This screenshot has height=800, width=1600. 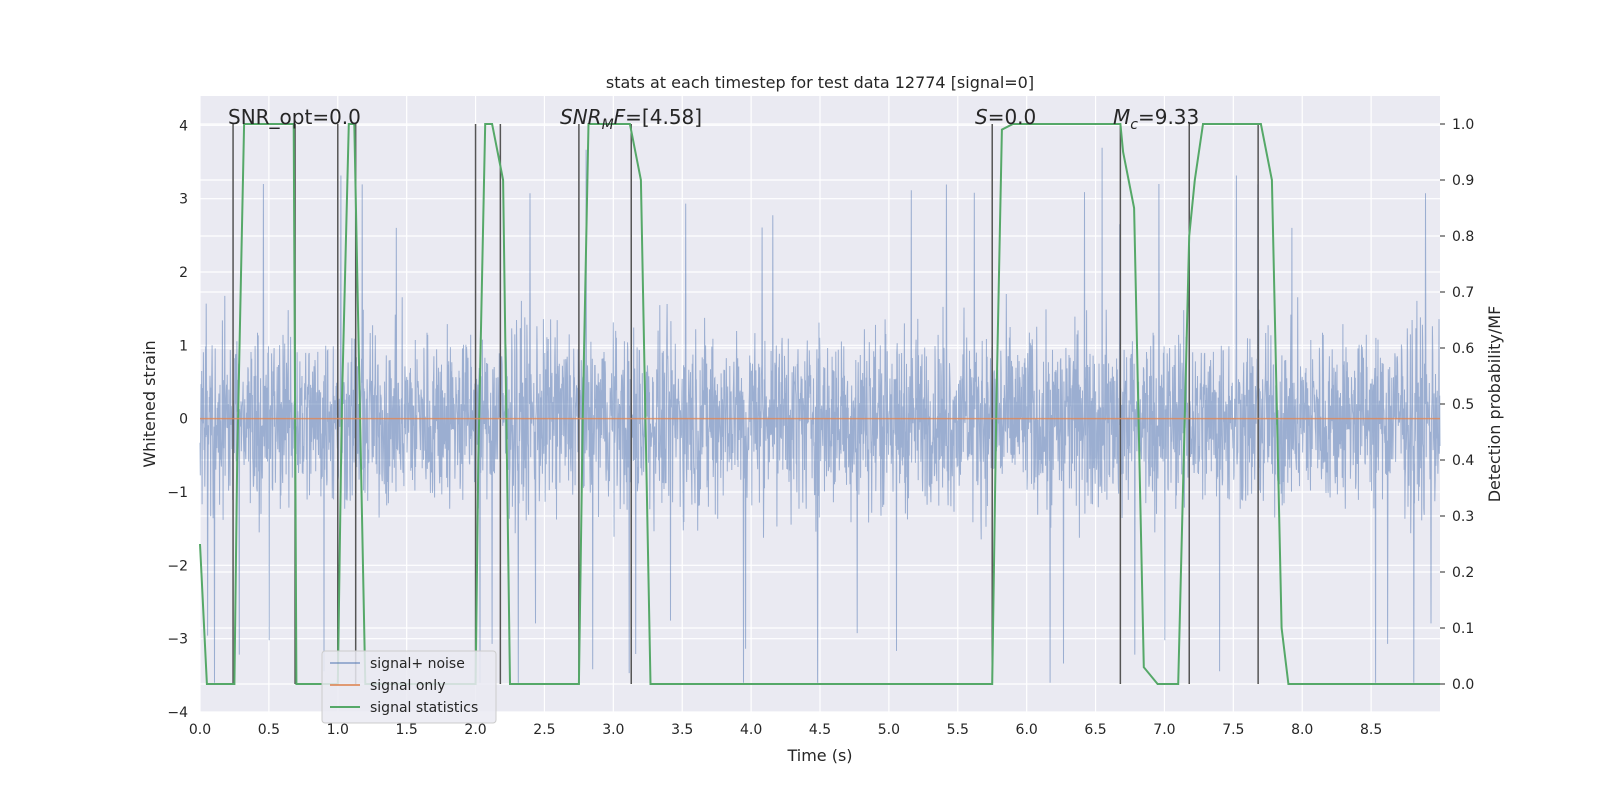 What do you see at coordinates (1463, 293) in the screenshot?
I see `y2-tick-label: 0.7` at bounding box center [1463, 293].